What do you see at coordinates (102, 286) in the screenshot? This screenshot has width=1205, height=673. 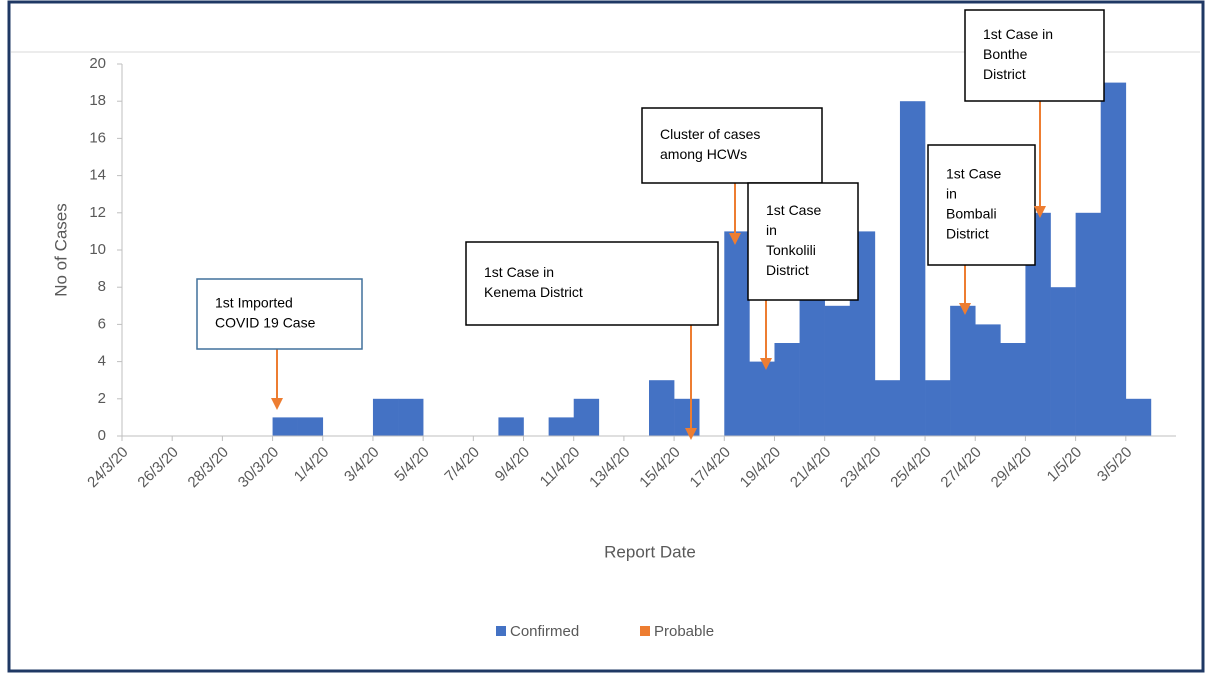 I see `y-tick-label: 8` at bounding box center [102, 286].